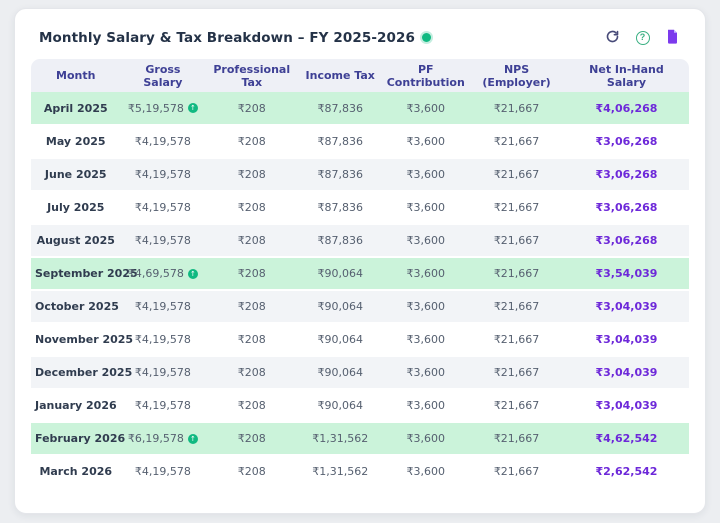  I want to click on document-icon, so click(672, 38).